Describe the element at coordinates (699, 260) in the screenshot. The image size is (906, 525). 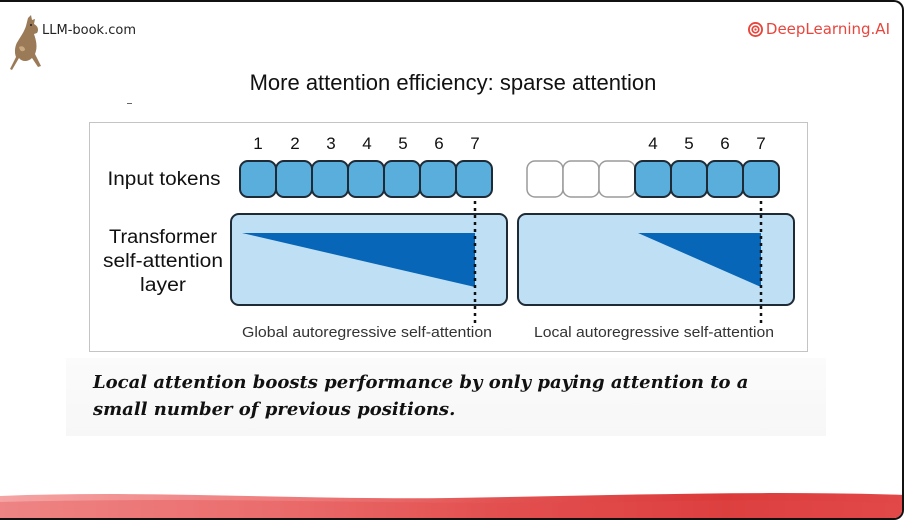
I see `local-attention-triangle` at that location.